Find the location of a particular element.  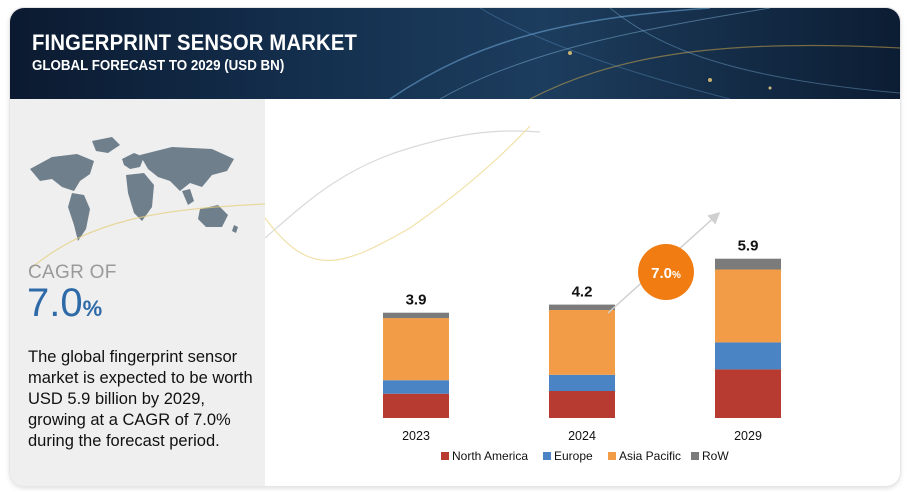

bar-2024-row is located at coordinates (582, 307).